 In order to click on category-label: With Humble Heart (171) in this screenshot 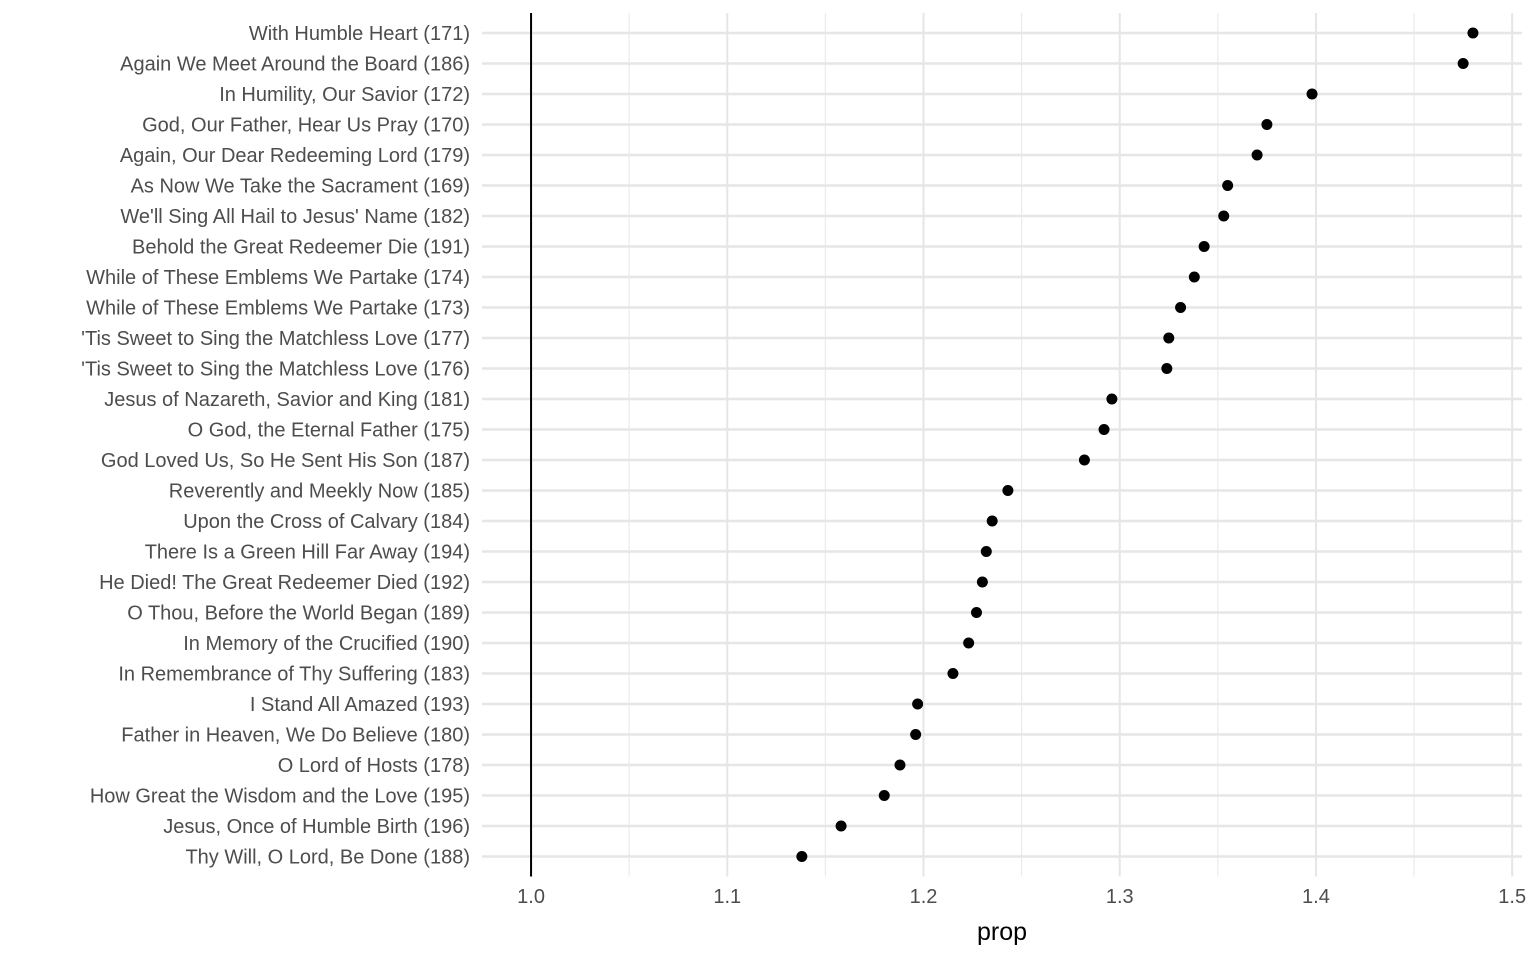, I will do `click(359, 34)`.